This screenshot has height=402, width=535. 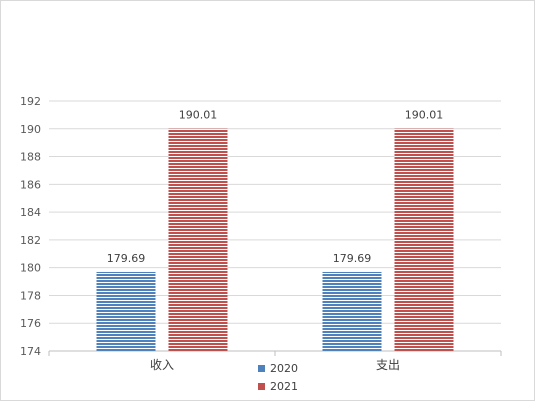 What do you see at coordinates (30, 351) in the screenshot?
I see `y-tick-label: 174` at bounding box center [30, 351].